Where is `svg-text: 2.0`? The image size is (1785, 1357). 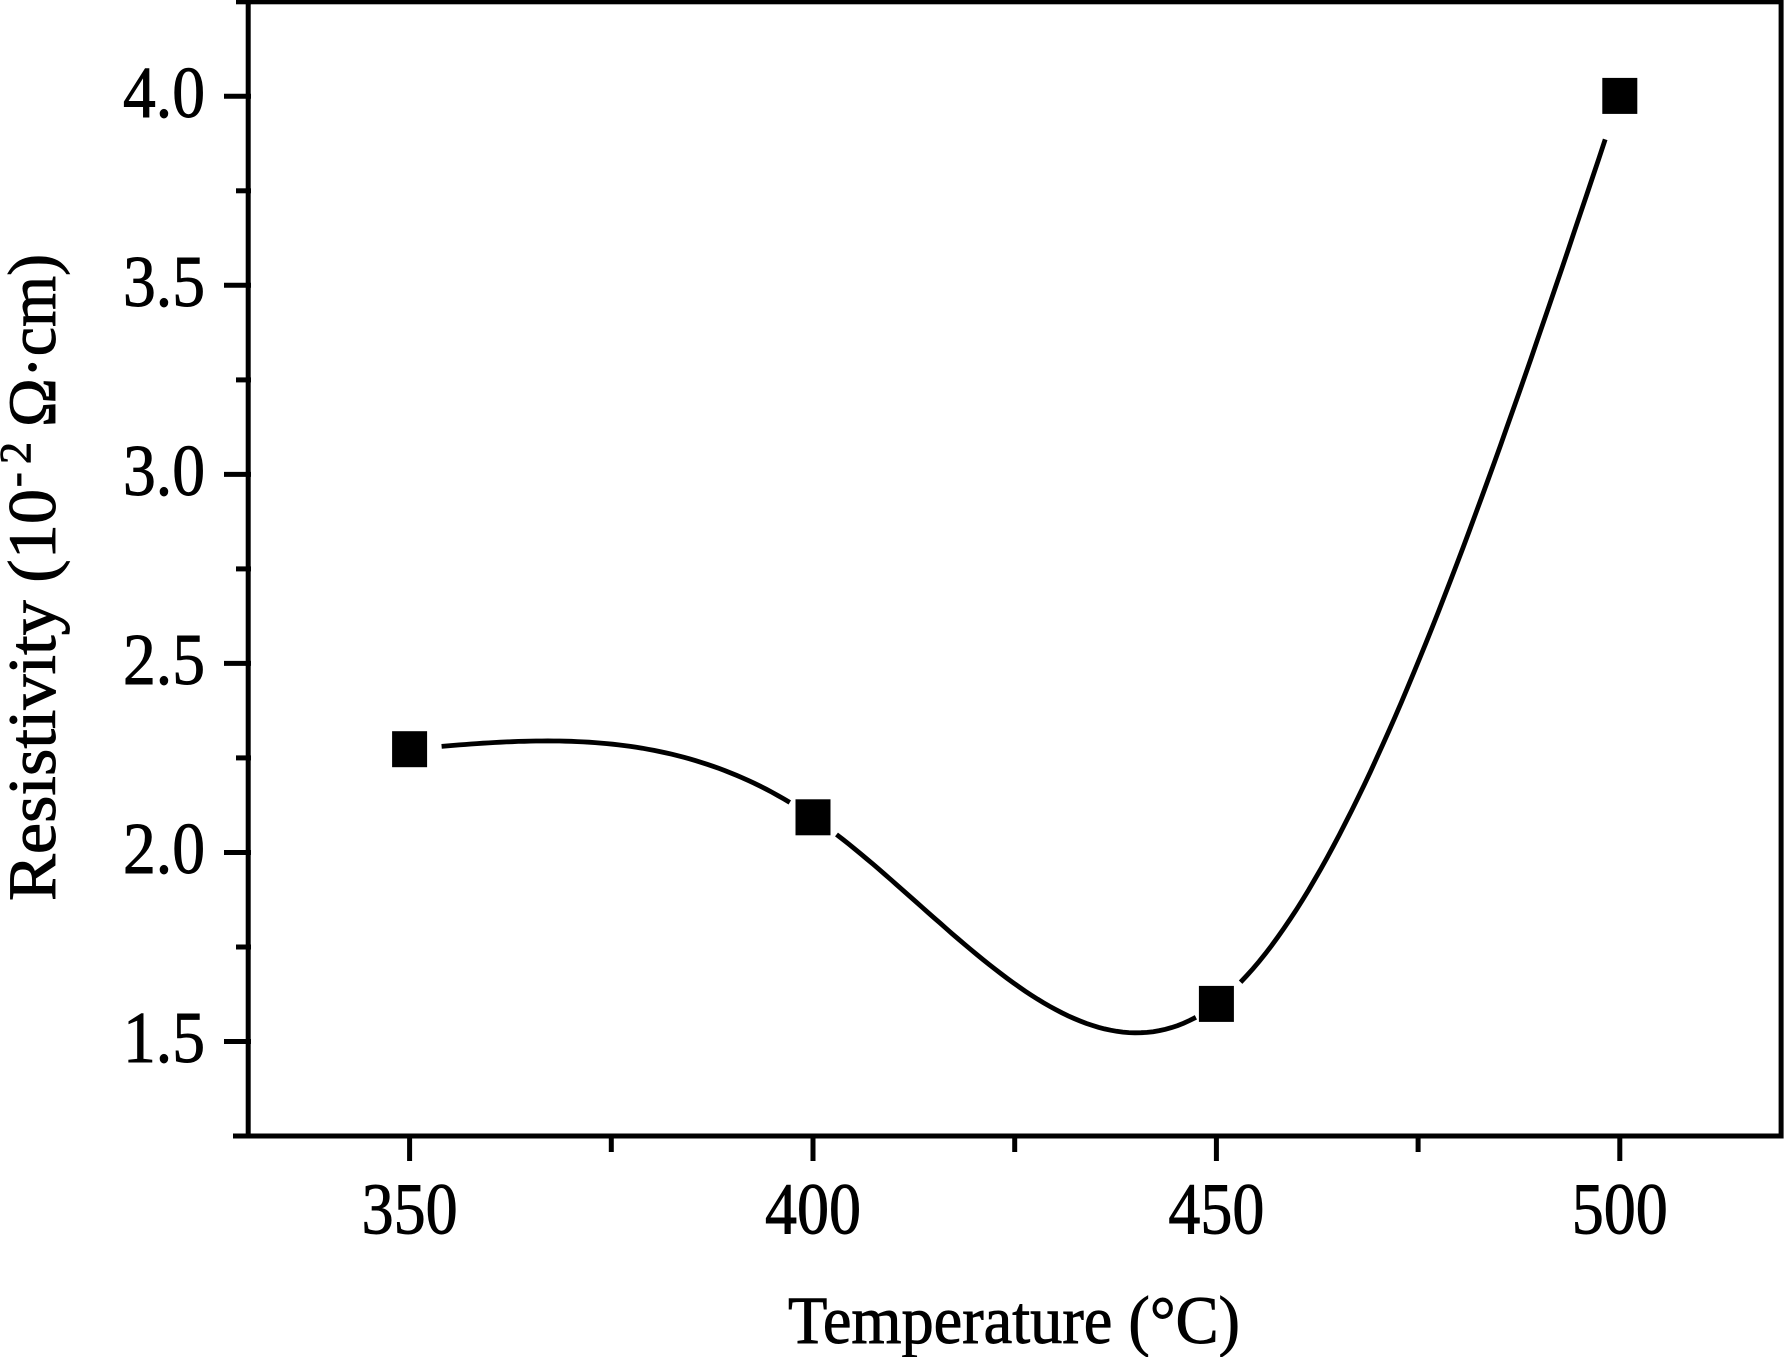
svg-text: 2.0 is located at coordinates (164, 848).